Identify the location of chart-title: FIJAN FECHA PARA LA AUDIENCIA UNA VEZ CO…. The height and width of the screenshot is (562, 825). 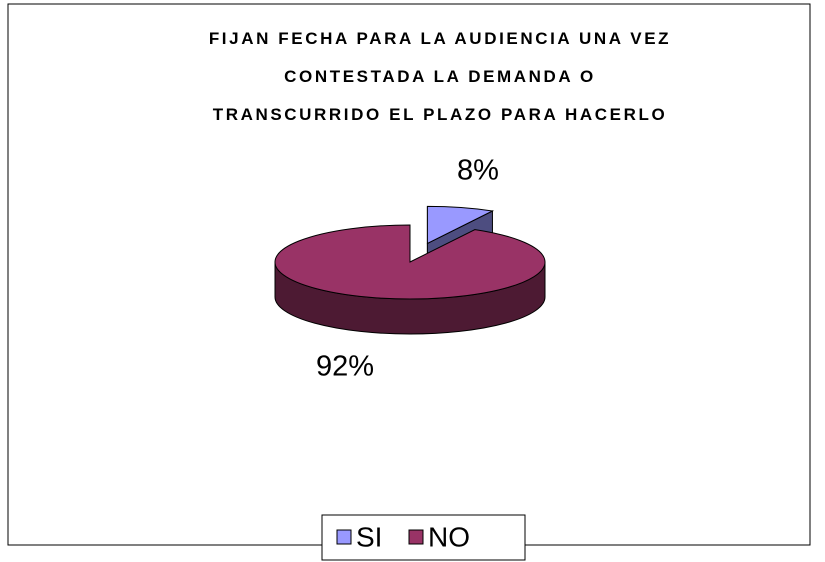
(440, 76).